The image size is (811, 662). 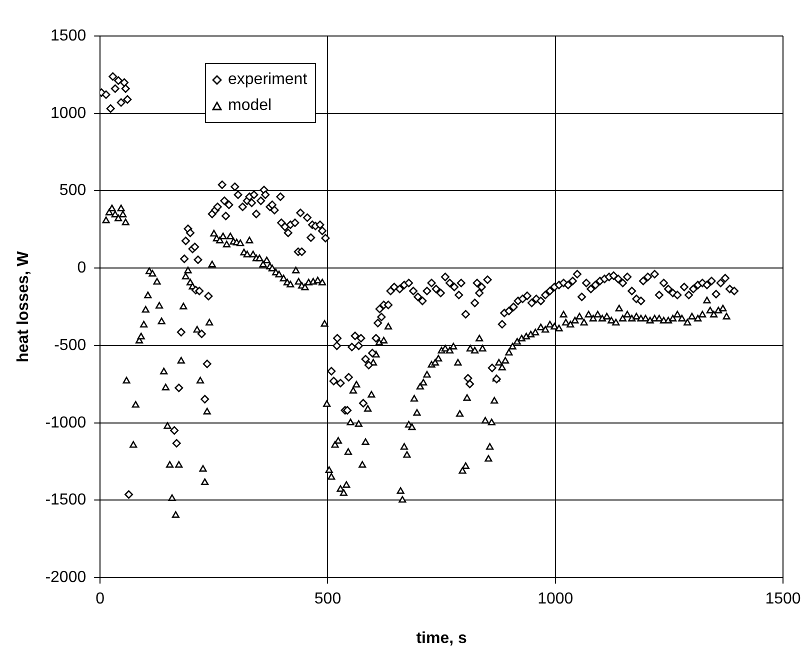 What do you see at coordinates (70, 345) in the screenshot?
I see `y-tick-label: -500` at bounding box center [70, 345].